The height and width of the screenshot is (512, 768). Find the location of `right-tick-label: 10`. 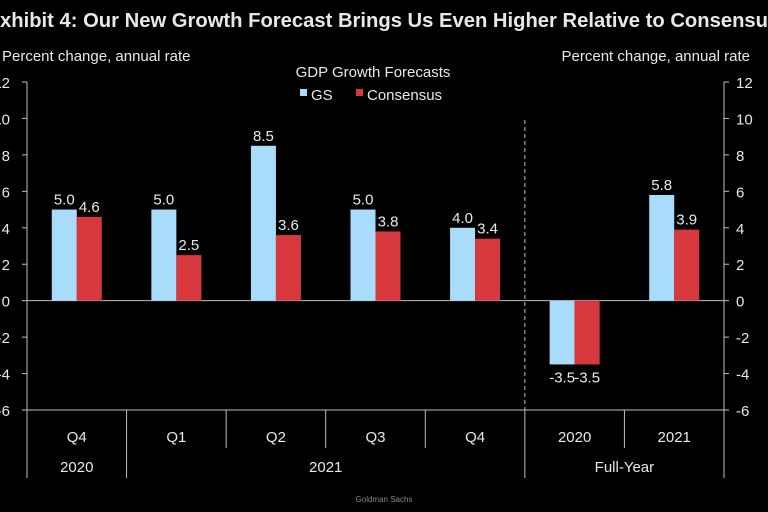

right-tick-label: 10 is located at coordinates (744, 119).